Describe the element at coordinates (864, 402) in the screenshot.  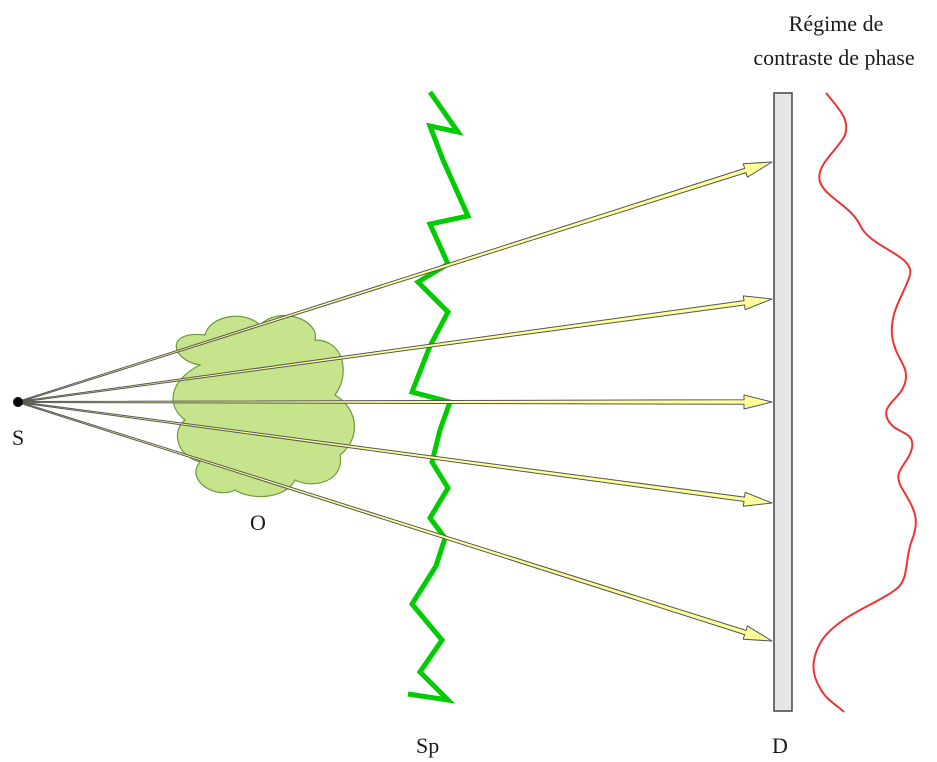
I see `intensity-profile` at that location.